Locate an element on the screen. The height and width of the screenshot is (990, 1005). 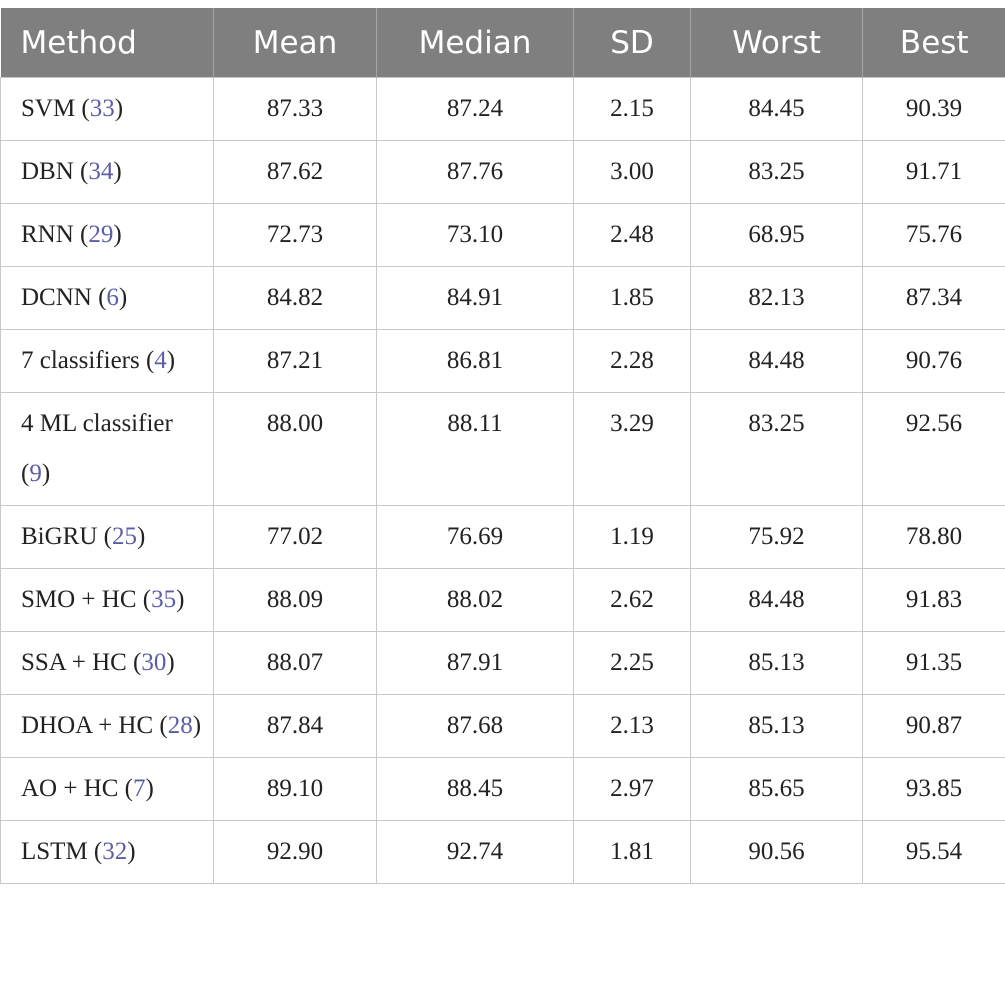
reference: 6 is located at coordinates (112, 297).